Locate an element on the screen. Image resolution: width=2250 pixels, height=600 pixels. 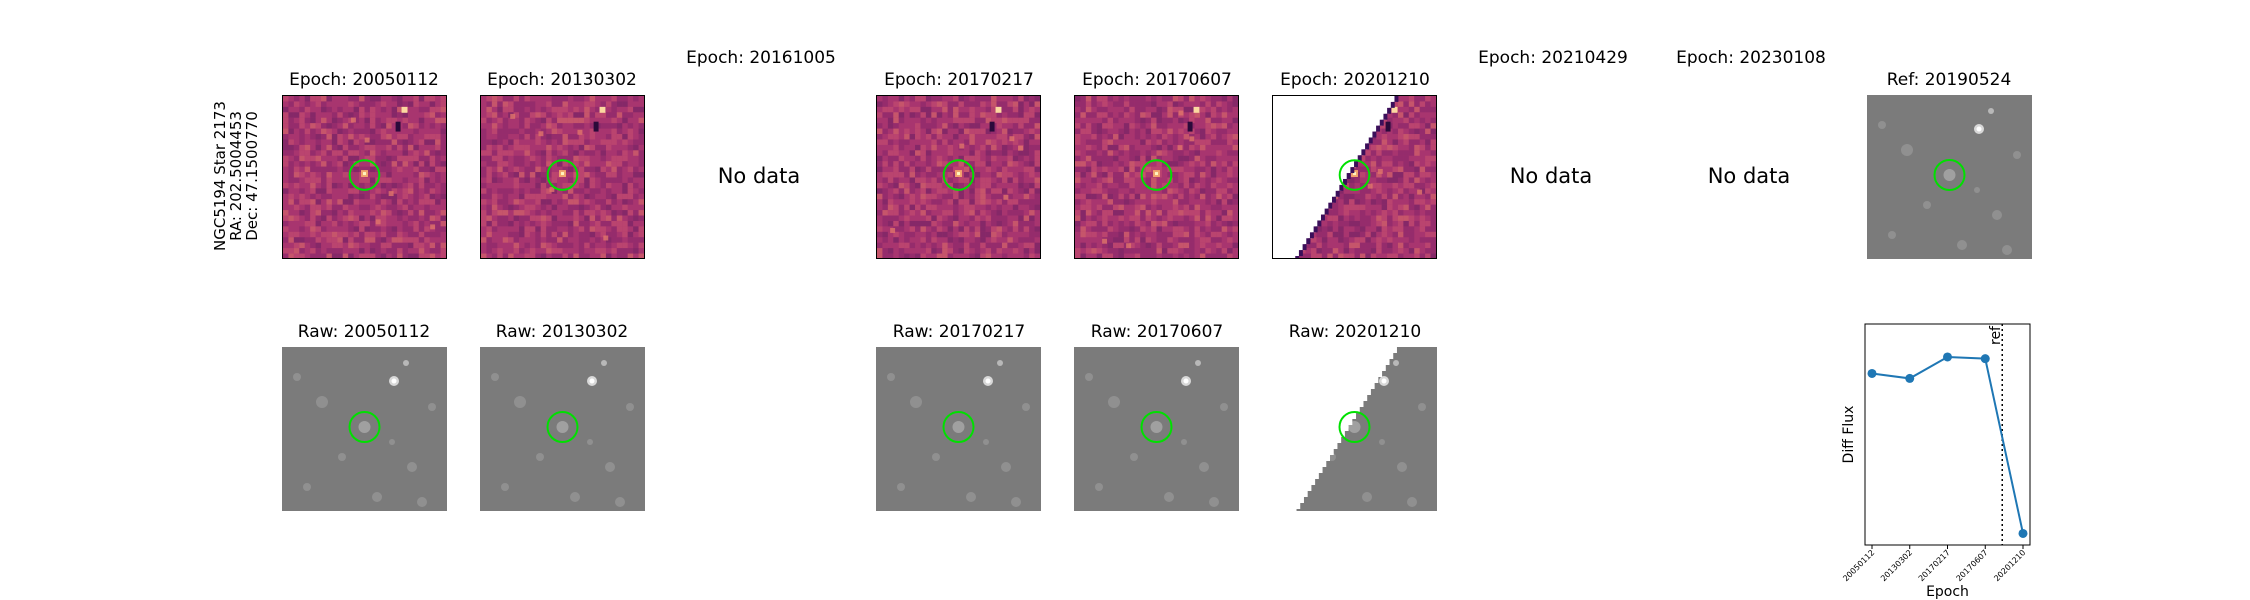
x-axis-label: Epoch is located at coordinates (1947, 592).